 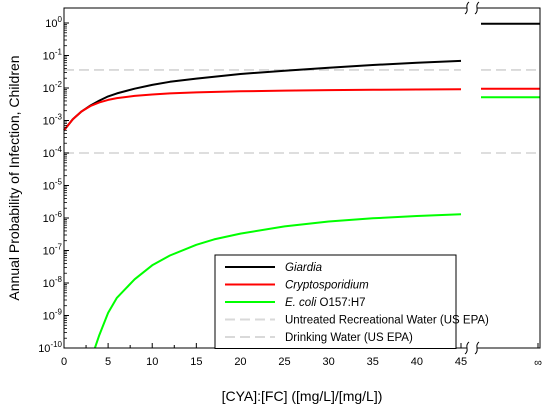 I want to click on y-tick-label-2: 10⁻², so click(x=53, y=87).